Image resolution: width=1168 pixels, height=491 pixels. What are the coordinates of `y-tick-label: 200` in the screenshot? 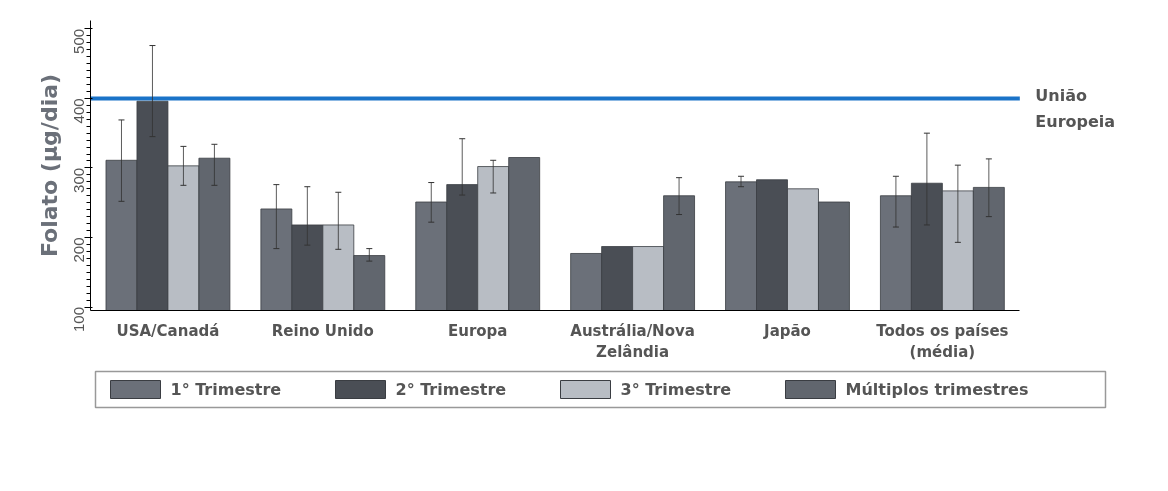 It's located at (79, 250).